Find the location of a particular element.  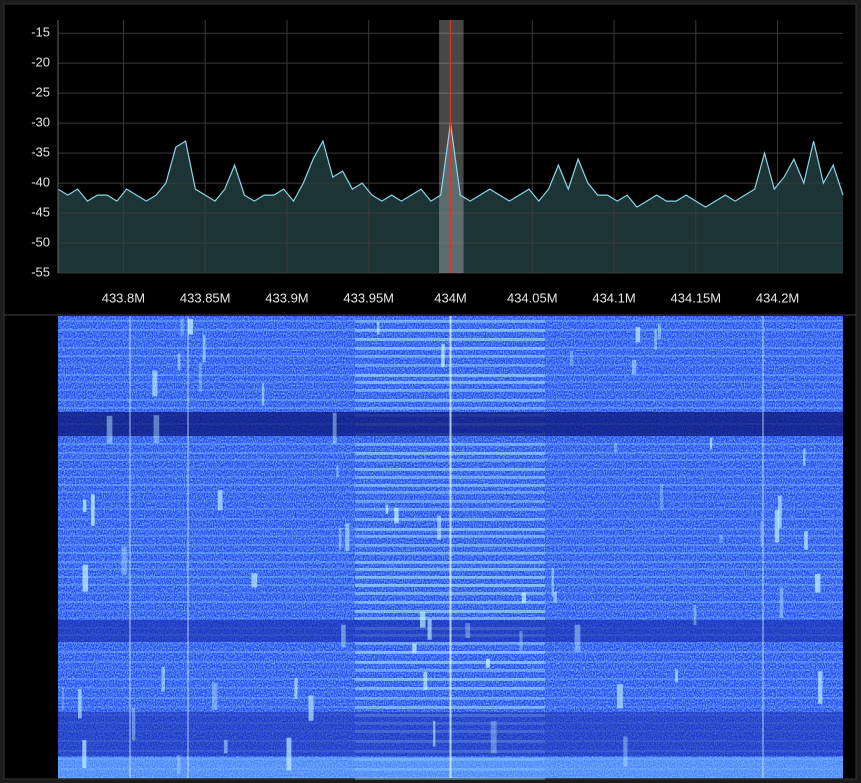

waterfall-stripe is located at coordinates (450, 778).